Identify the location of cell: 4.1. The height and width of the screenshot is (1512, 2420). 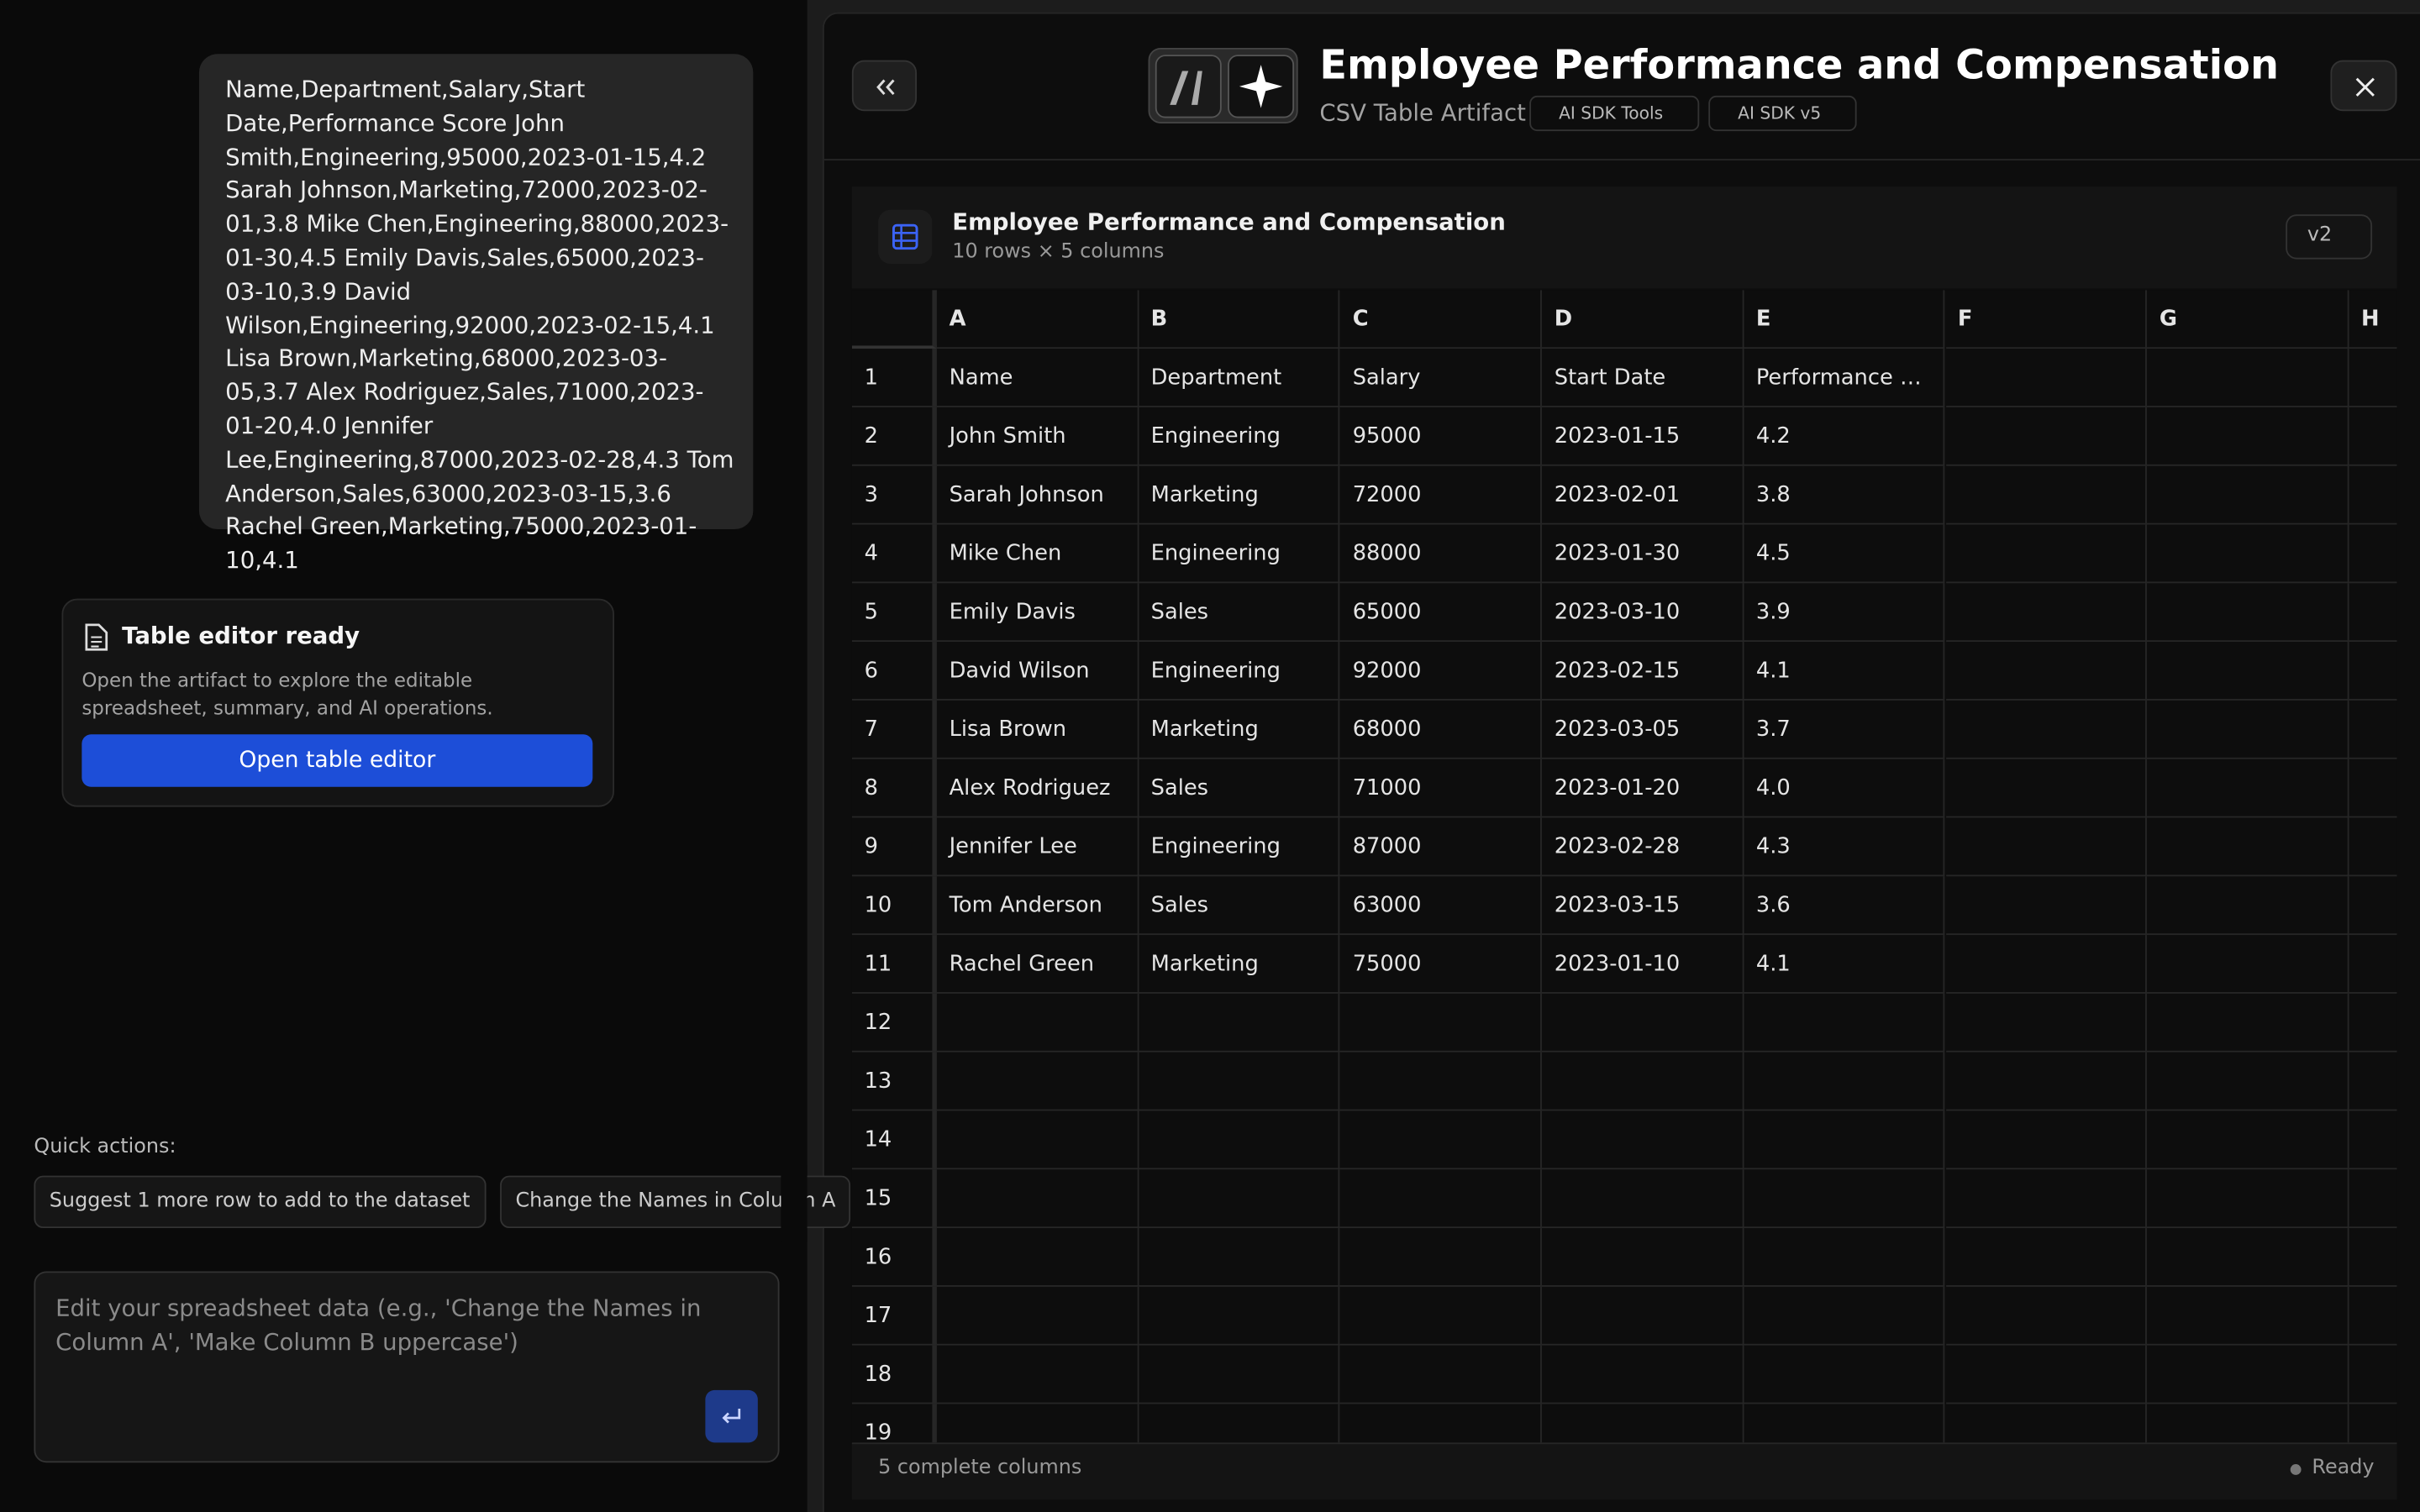
(1845, 964).